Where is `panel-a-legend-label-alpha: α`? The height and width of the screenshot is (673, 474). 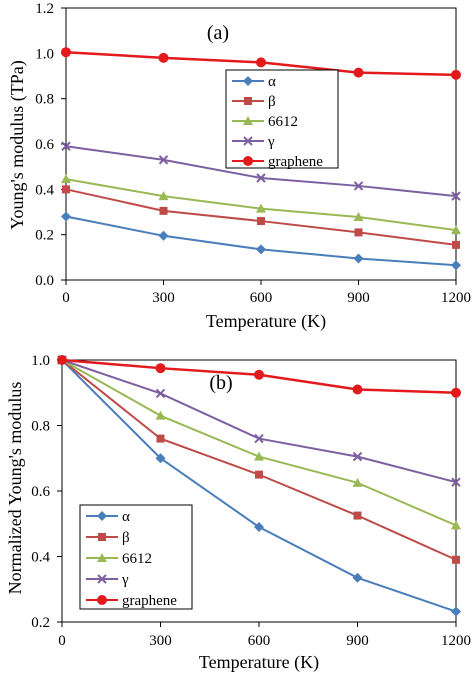 panel-a-legend-label-alpha: α is located at coordinates (272, 82).